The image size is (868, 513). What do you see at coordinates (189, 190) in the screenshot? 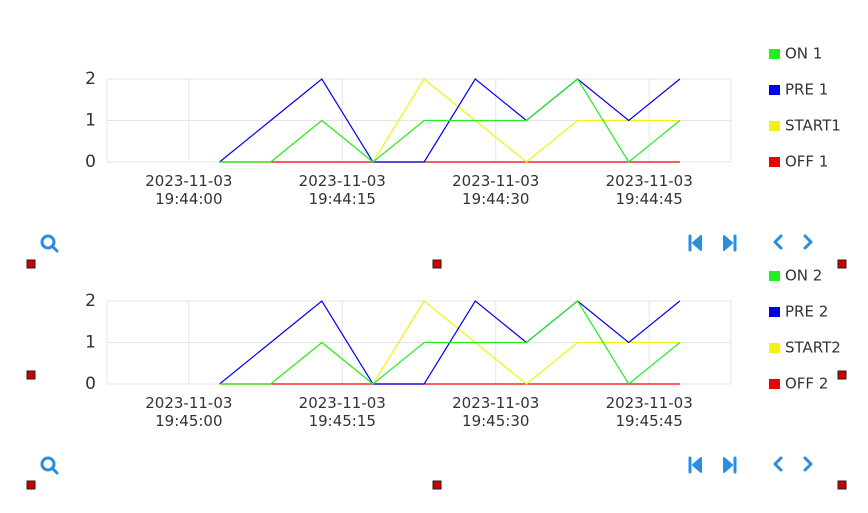
I see `x-tick-label: 2023-11-03 19:44:00` at bounding box center [189, 190].